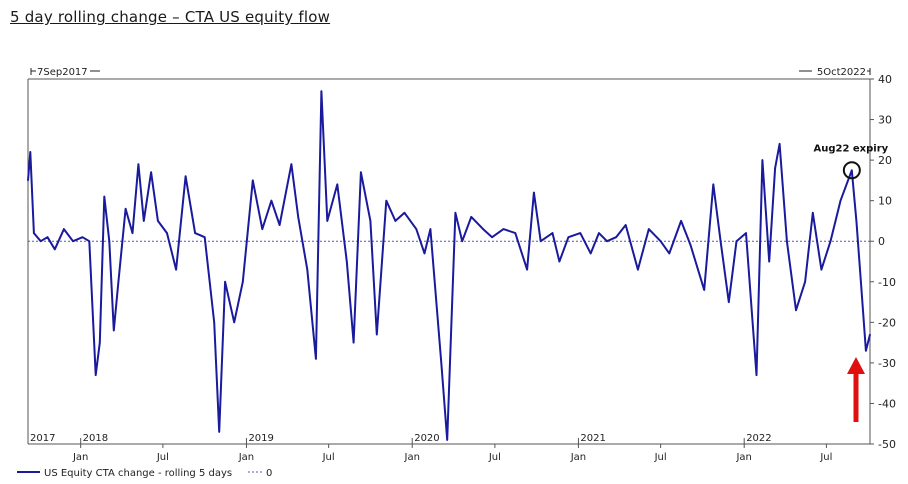  What do you see at coordinates (95, 438) in the screenshot?
I see `x-year-label: 2018` at bounding box center [95, 438].